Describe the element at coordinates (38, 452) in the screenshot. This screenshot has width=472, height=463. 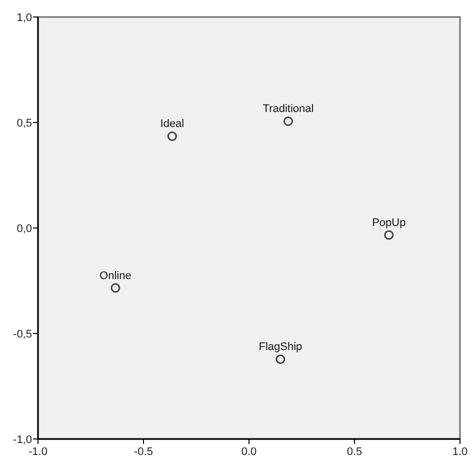
I see `x-tick-label: -1.0` at that location.